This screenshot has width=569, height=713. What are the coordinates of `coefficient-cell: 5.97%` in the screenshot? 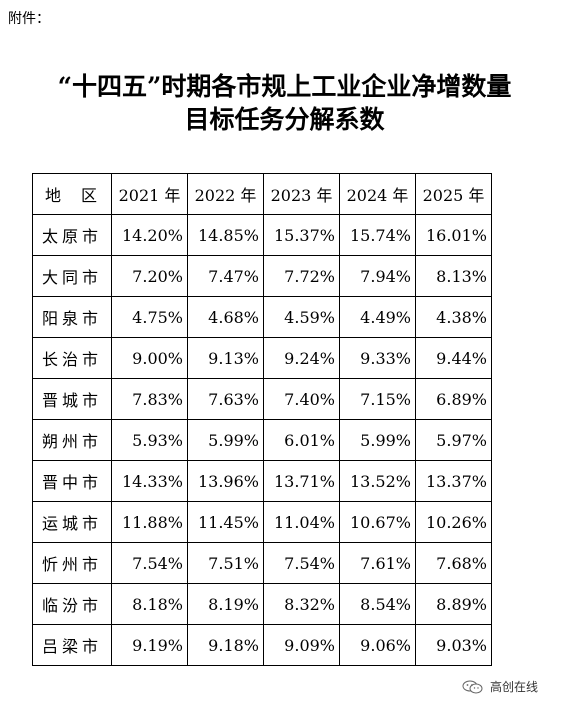 It's located at (453, 440).